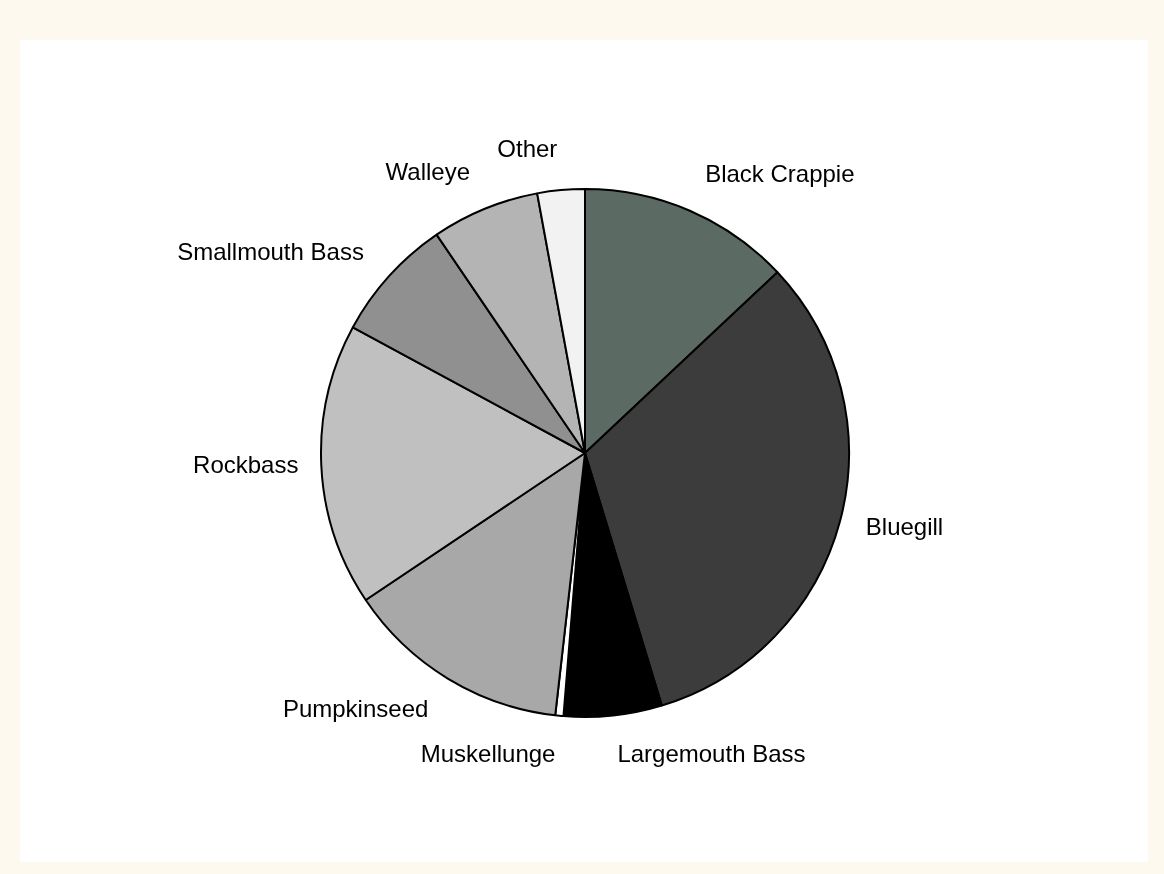 The image size is (1164, 874). Describe the element at coordinates (904, 526) in the screenshot. I see `slice-label: Bluegill` at that location.